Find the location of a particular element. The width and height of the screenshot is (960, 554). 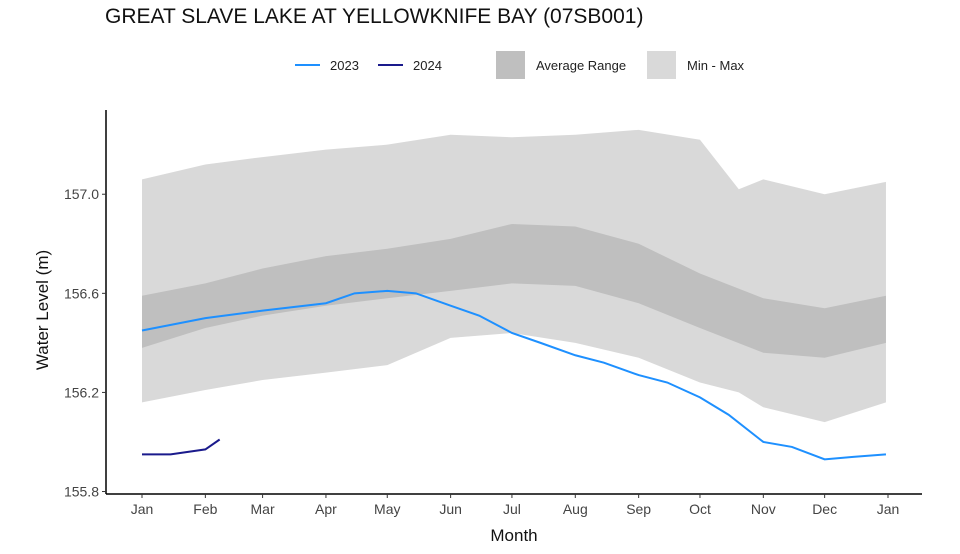

legend-average-range: Average Range is located at coordinates (561, 65).